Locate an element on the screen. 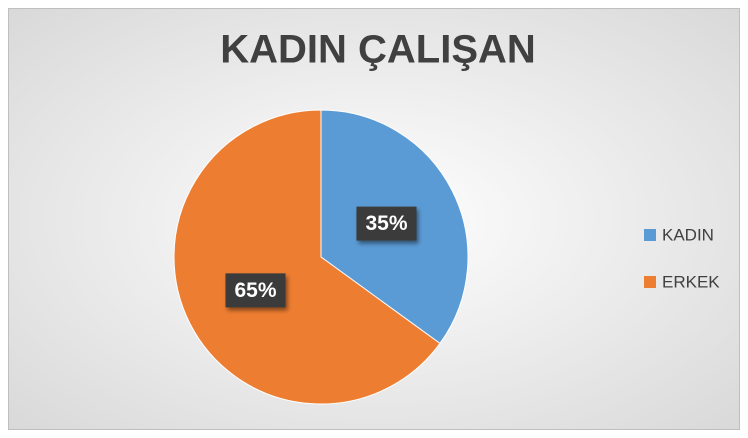  data-label: 65% is located at coordinates (255, 290).